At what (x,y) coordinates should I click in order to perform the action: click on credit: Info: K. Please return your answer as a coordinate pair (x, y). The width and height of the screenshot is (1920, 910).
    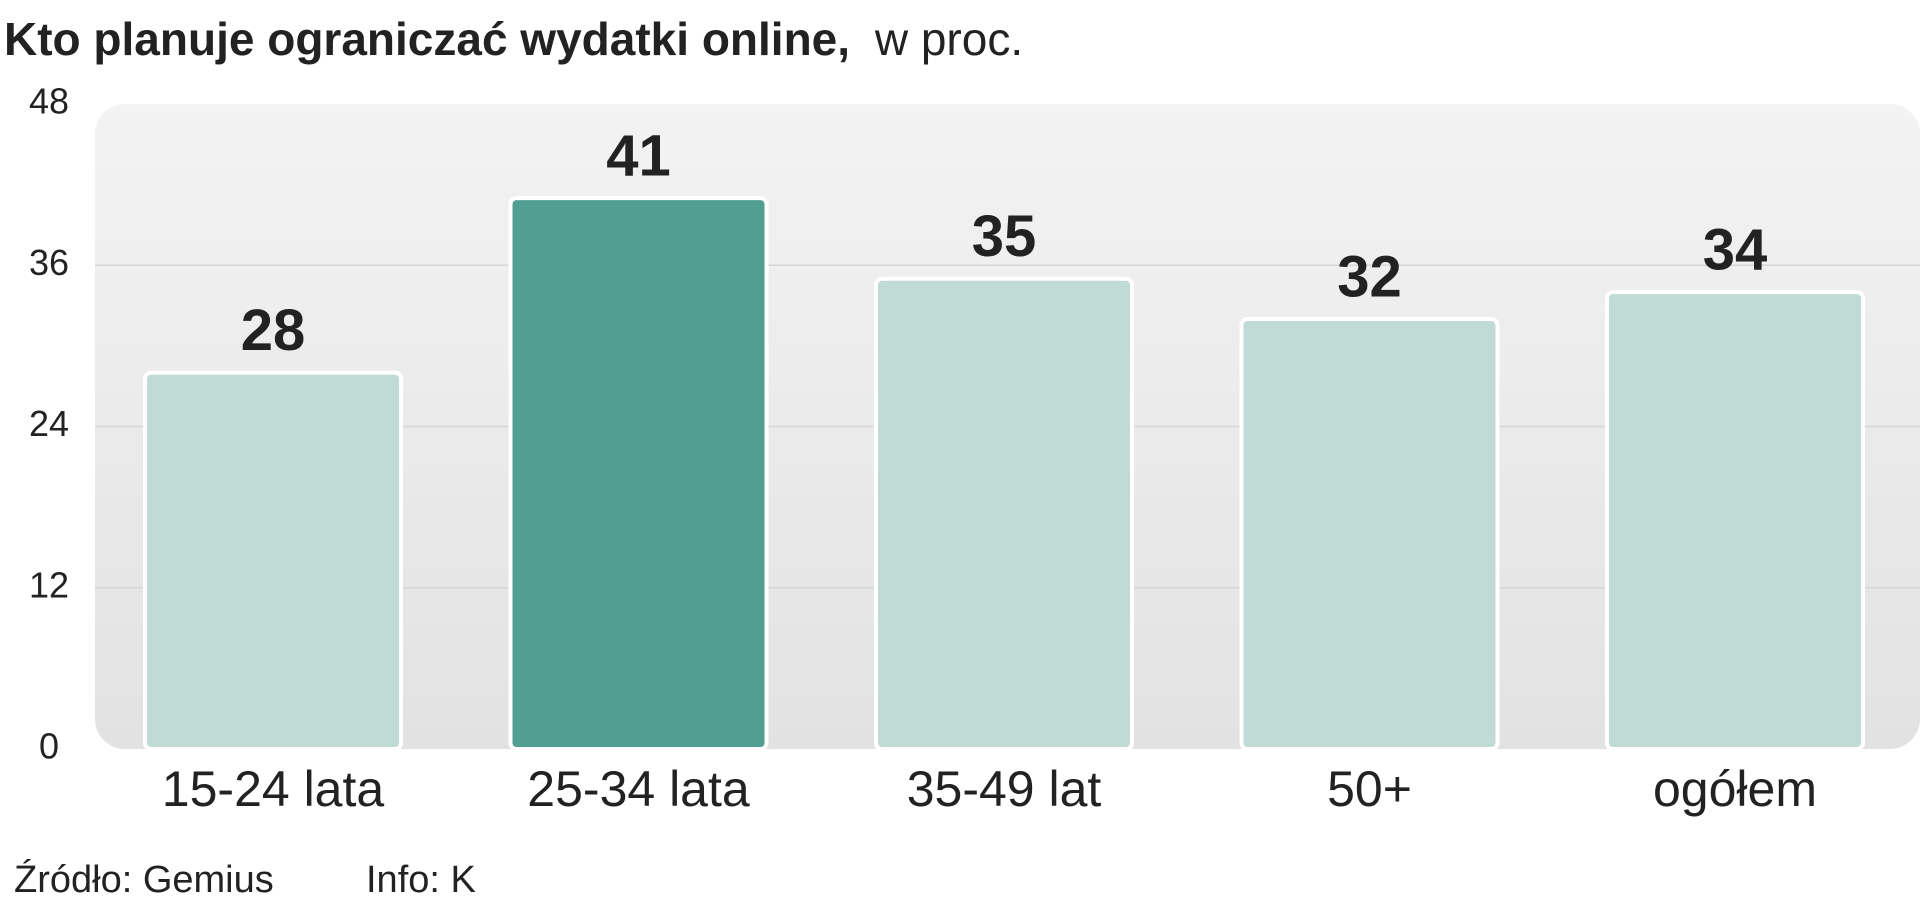
    Looking at the image, I should click on (421, 880).